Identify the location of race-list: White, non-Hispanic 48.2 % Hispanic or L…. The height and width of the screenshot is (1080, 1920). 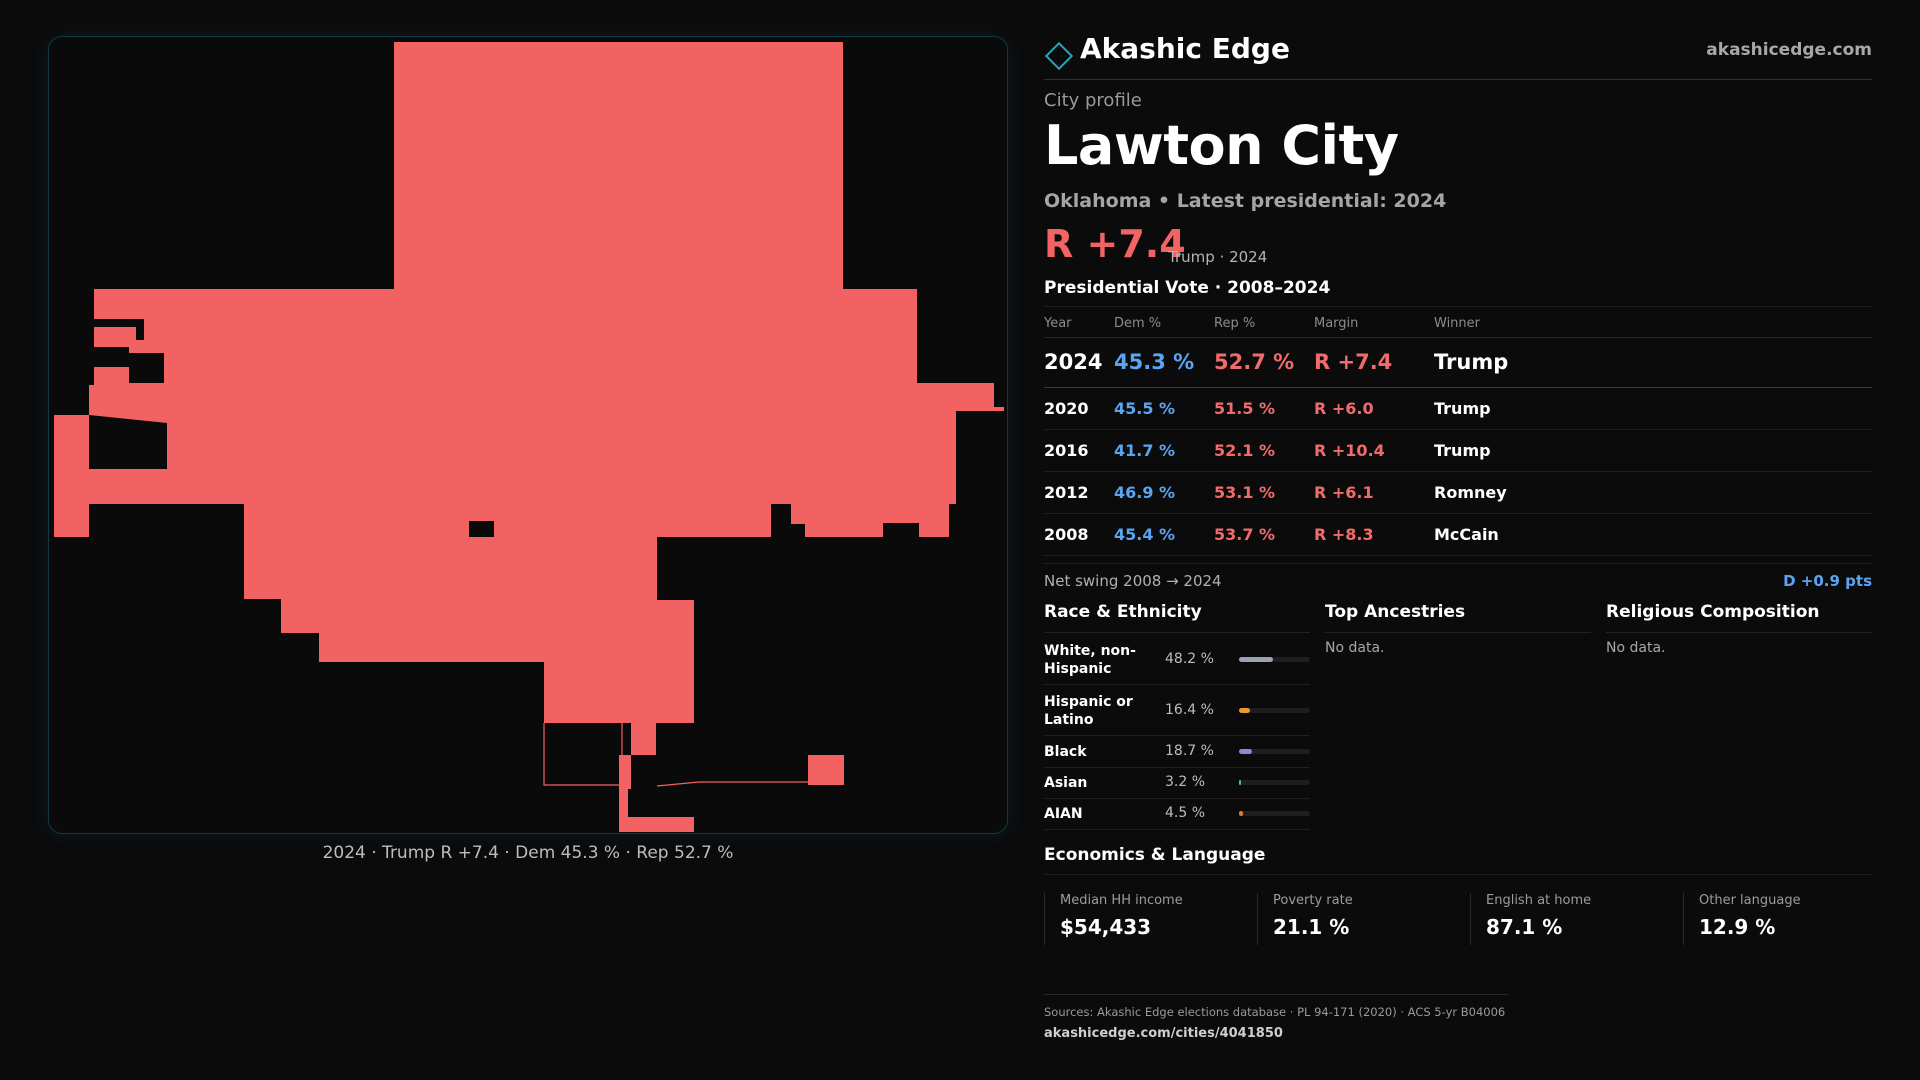
(1177, 732).